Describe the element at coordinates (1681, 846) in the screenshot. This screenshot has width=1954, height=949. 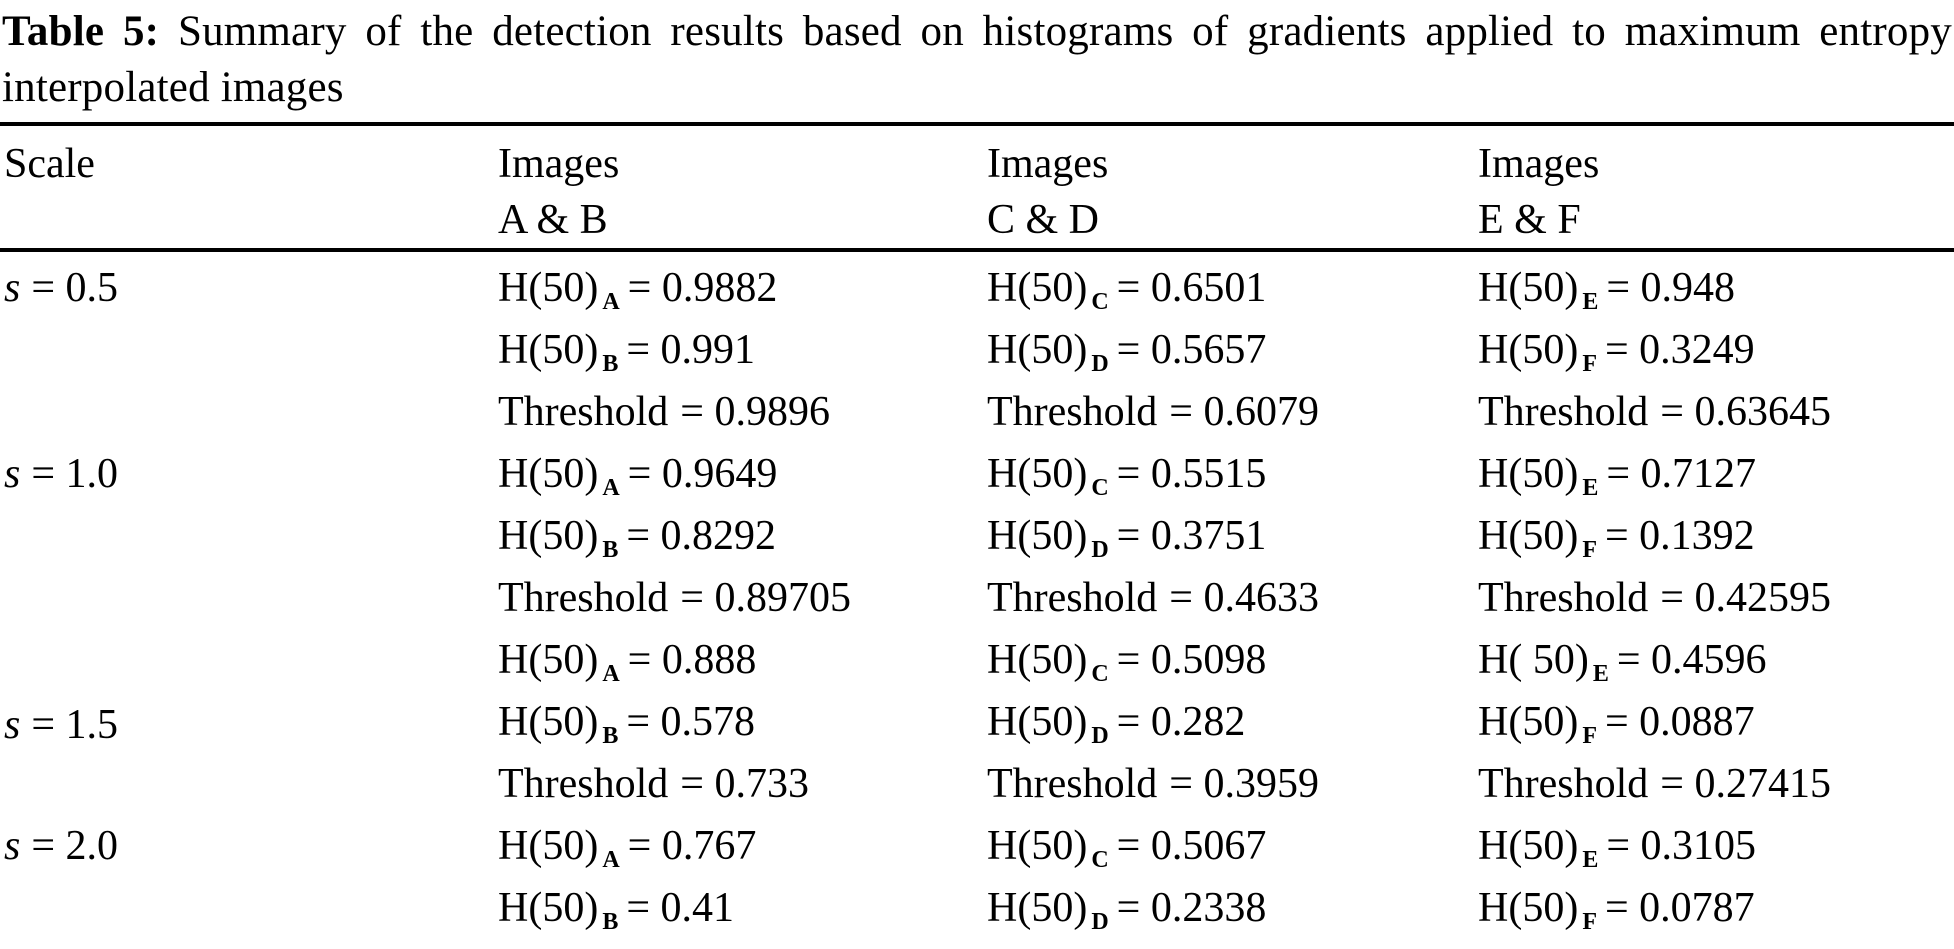
I see `measure-value: = 0.3105` at that location.